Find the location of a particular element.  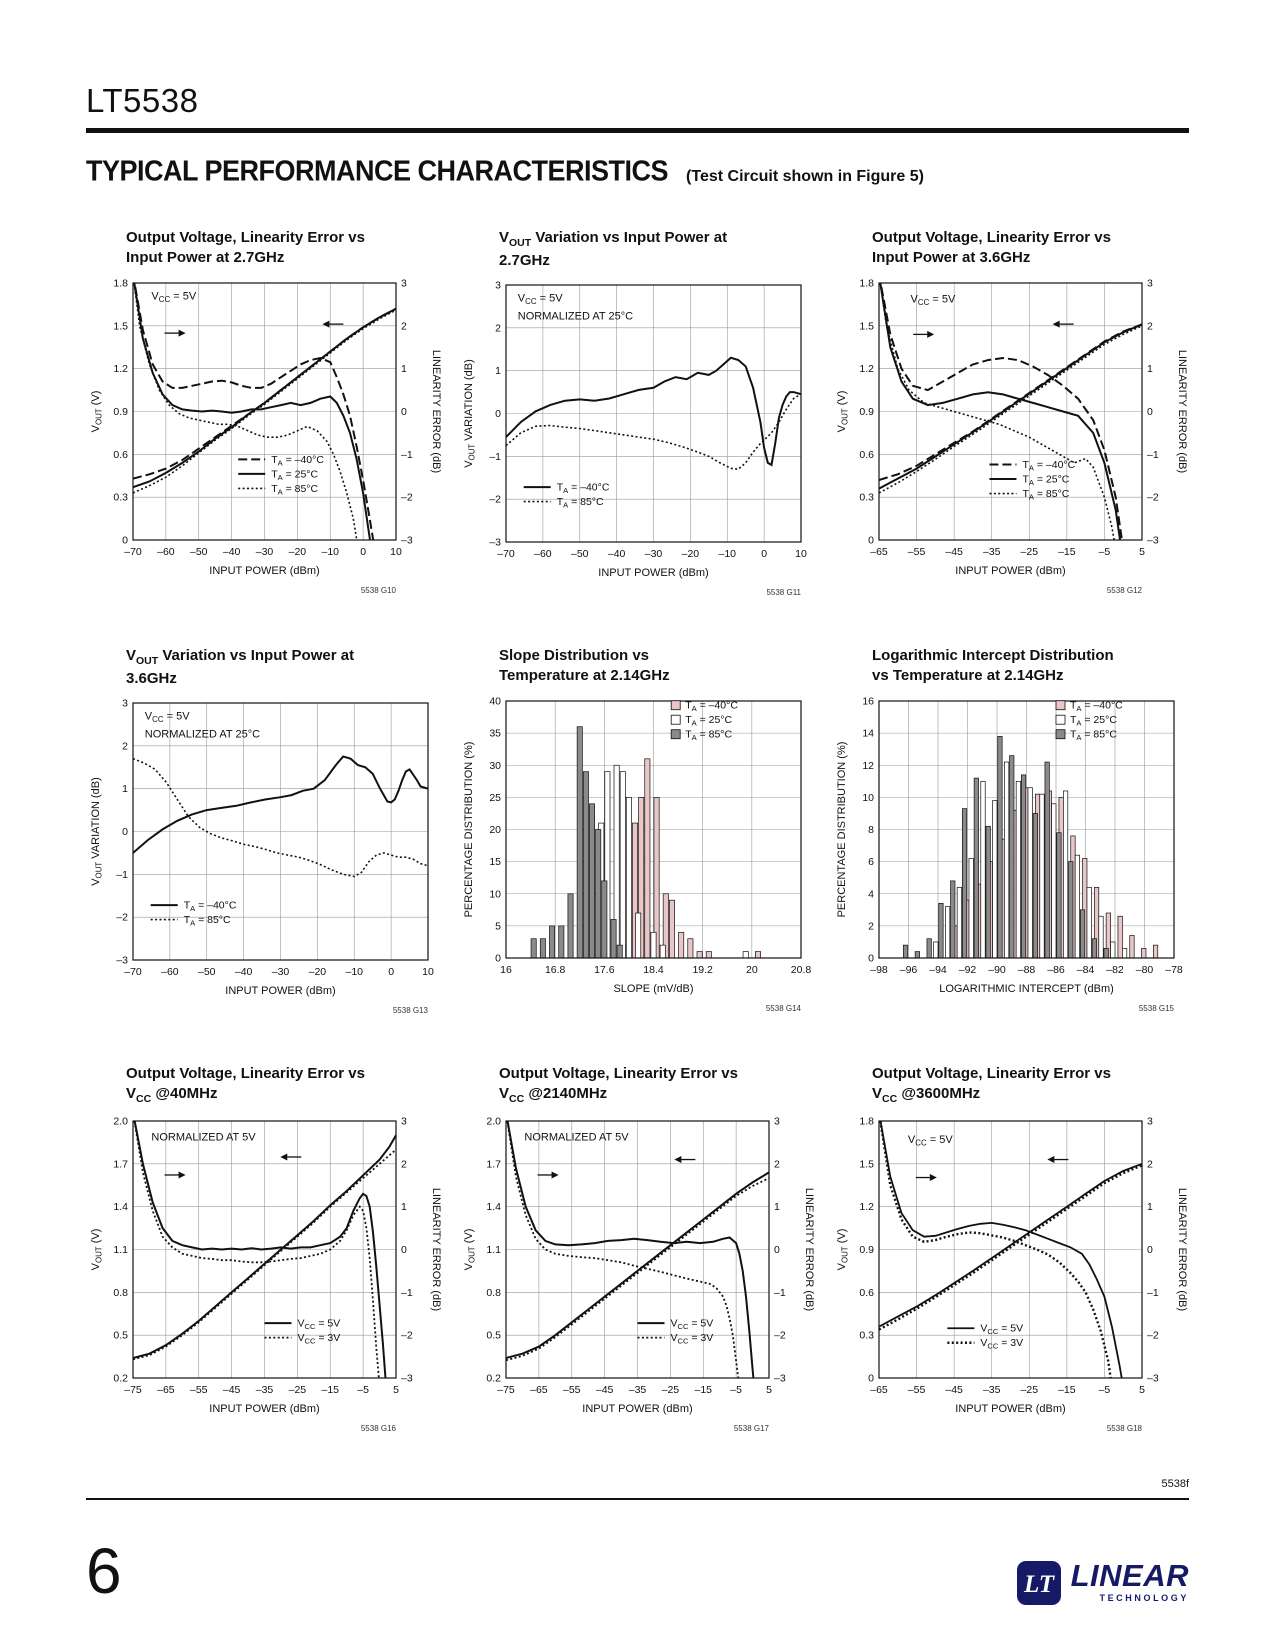

svg-text: –75 is located at coordinates (133, 1390).